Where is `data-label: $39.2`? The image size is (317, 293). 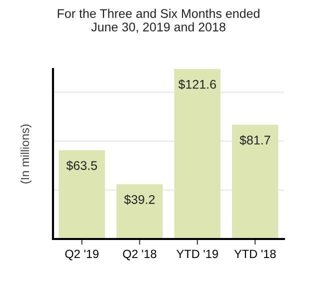 data-label: $39.2 is located at coordinates (139, 199).